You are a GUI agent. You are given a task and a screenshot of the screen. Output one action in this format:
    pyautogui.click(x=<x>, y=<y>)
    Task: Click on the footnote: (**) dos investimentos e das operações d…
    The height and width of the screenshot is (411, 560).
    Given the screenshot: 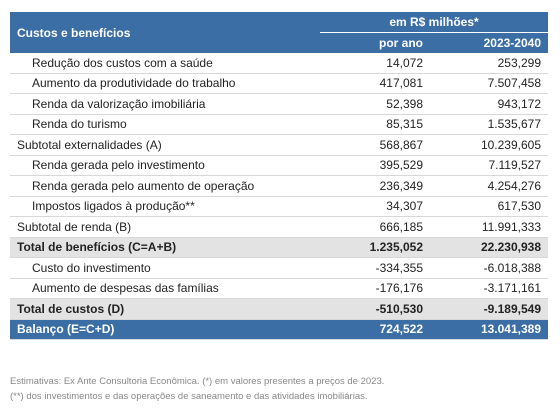 What is the action you would take?
    pyautogui.click(x=189, y=396)
    